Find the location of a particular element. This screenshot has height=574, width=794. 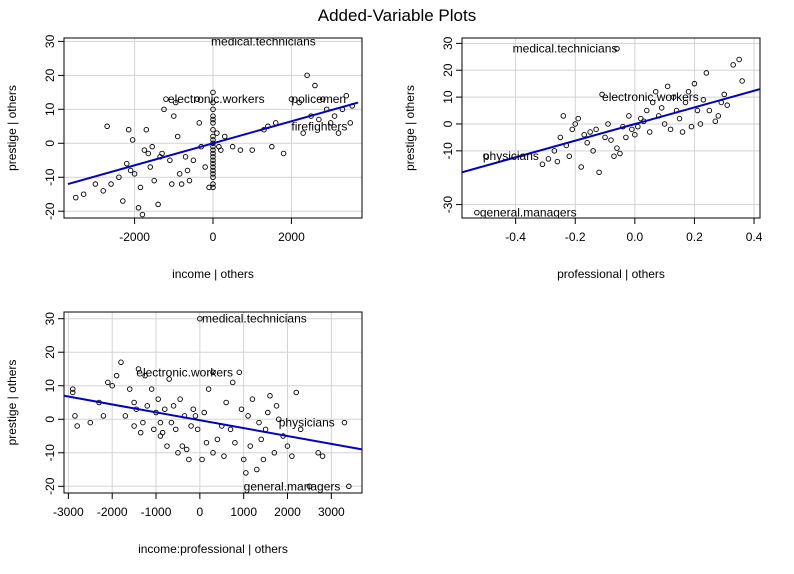

y-tick-label: -20 is located at coordinates (50, 211).